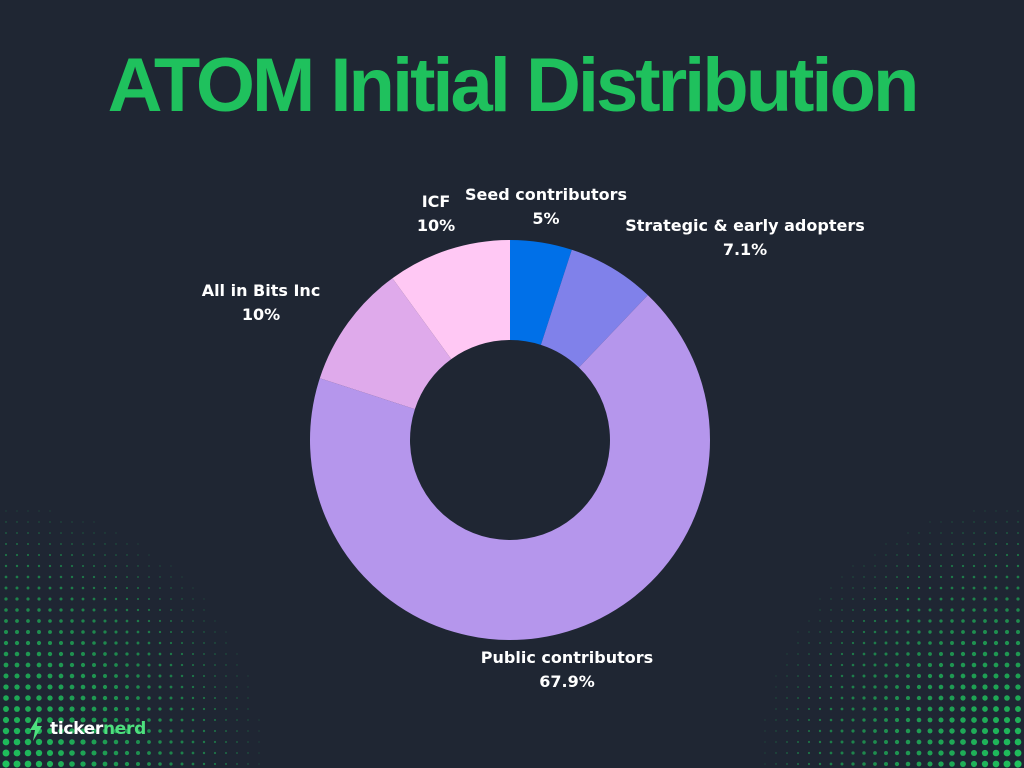 This screenshot has width=1024, height=768. I want to click on brand-logo: tickernerd, so click(87, 729).